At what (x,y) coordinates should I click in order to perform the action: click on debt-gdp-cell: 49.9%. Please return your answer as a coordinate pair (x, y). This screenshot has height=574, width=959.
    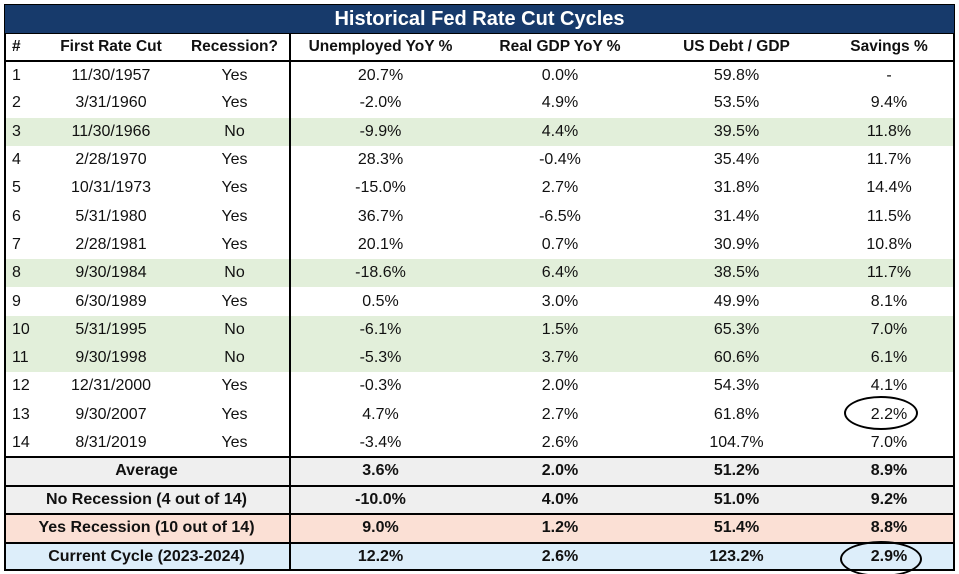
    Looking at the image, I should click on (736, 301).